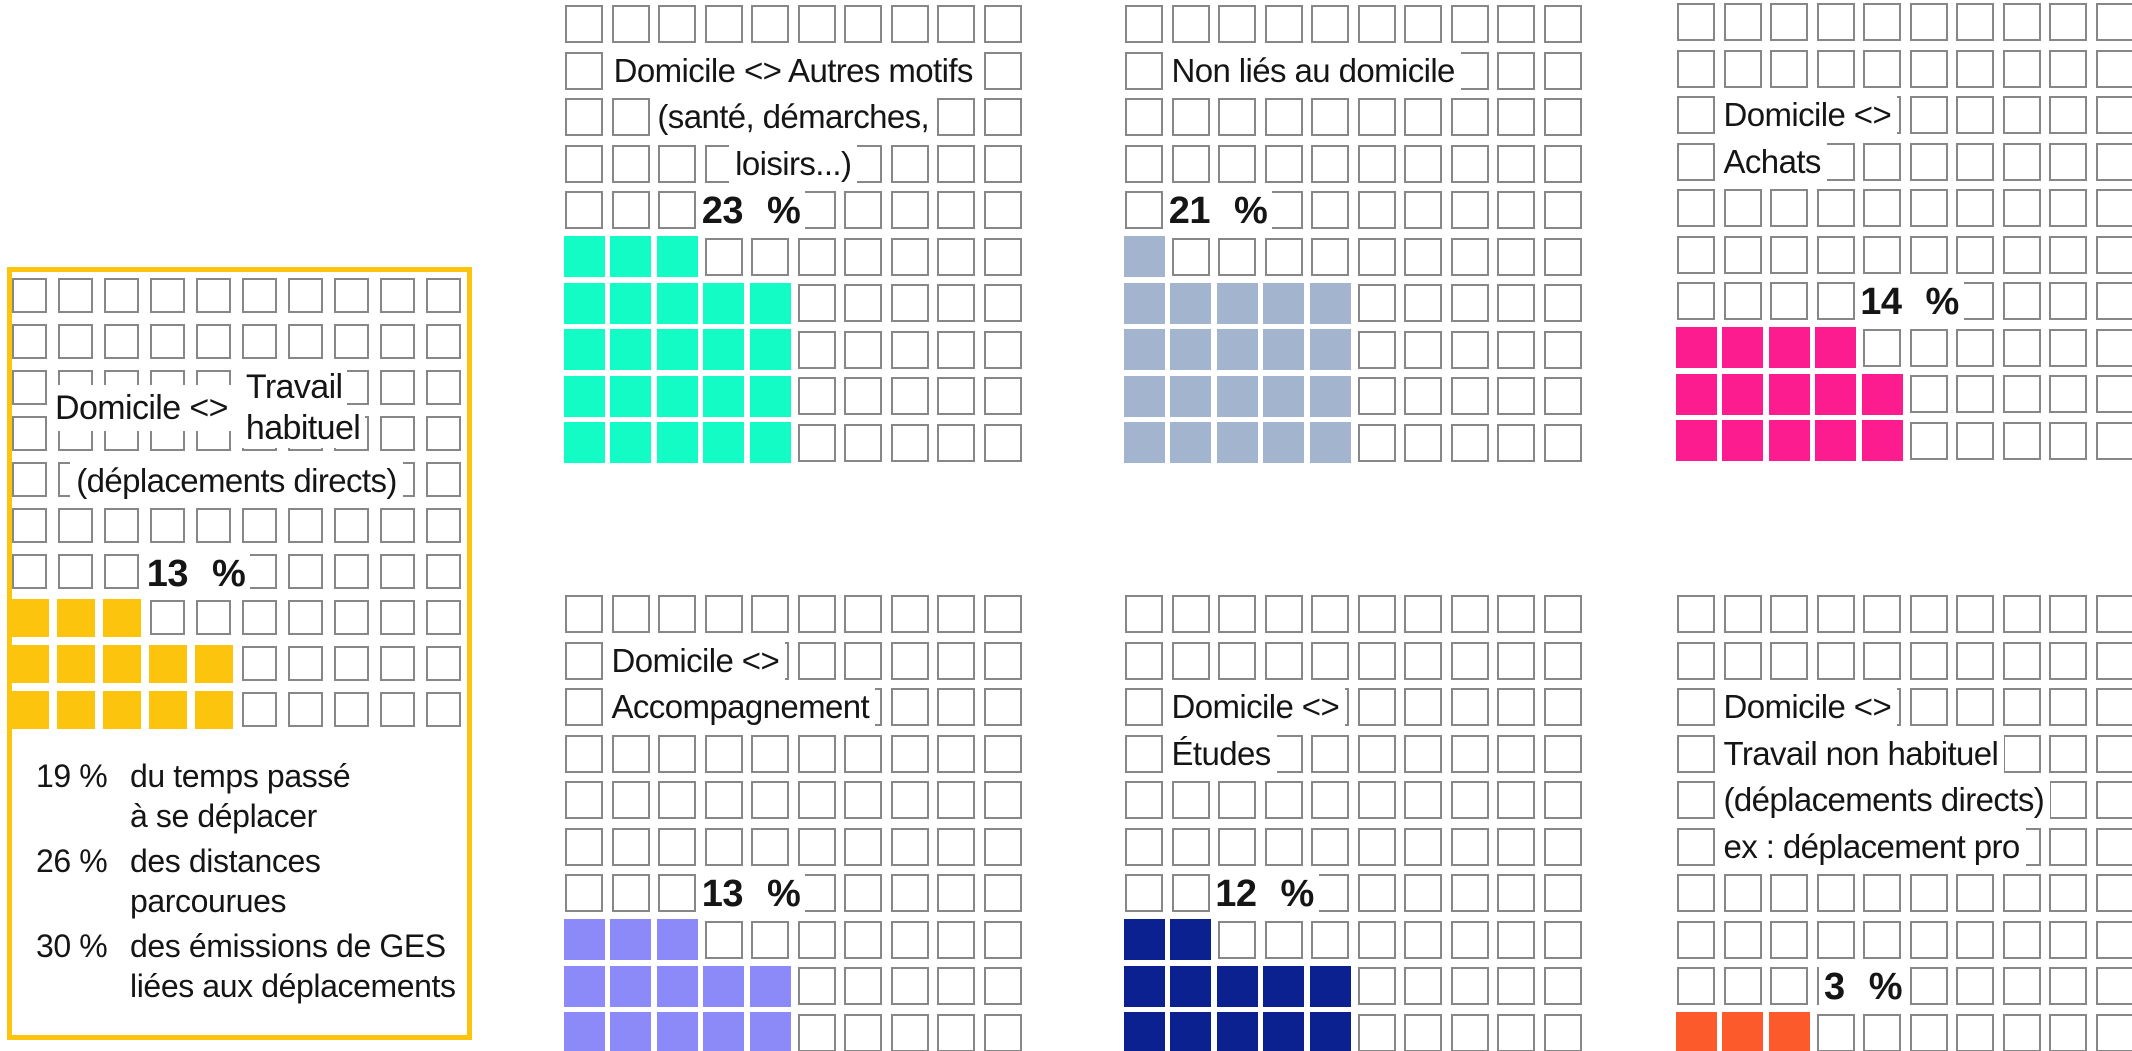 The width and height of the screenshot is (2132, 1051). I want to click on stat-description-line: des émissions de GES, so click(288, 946).